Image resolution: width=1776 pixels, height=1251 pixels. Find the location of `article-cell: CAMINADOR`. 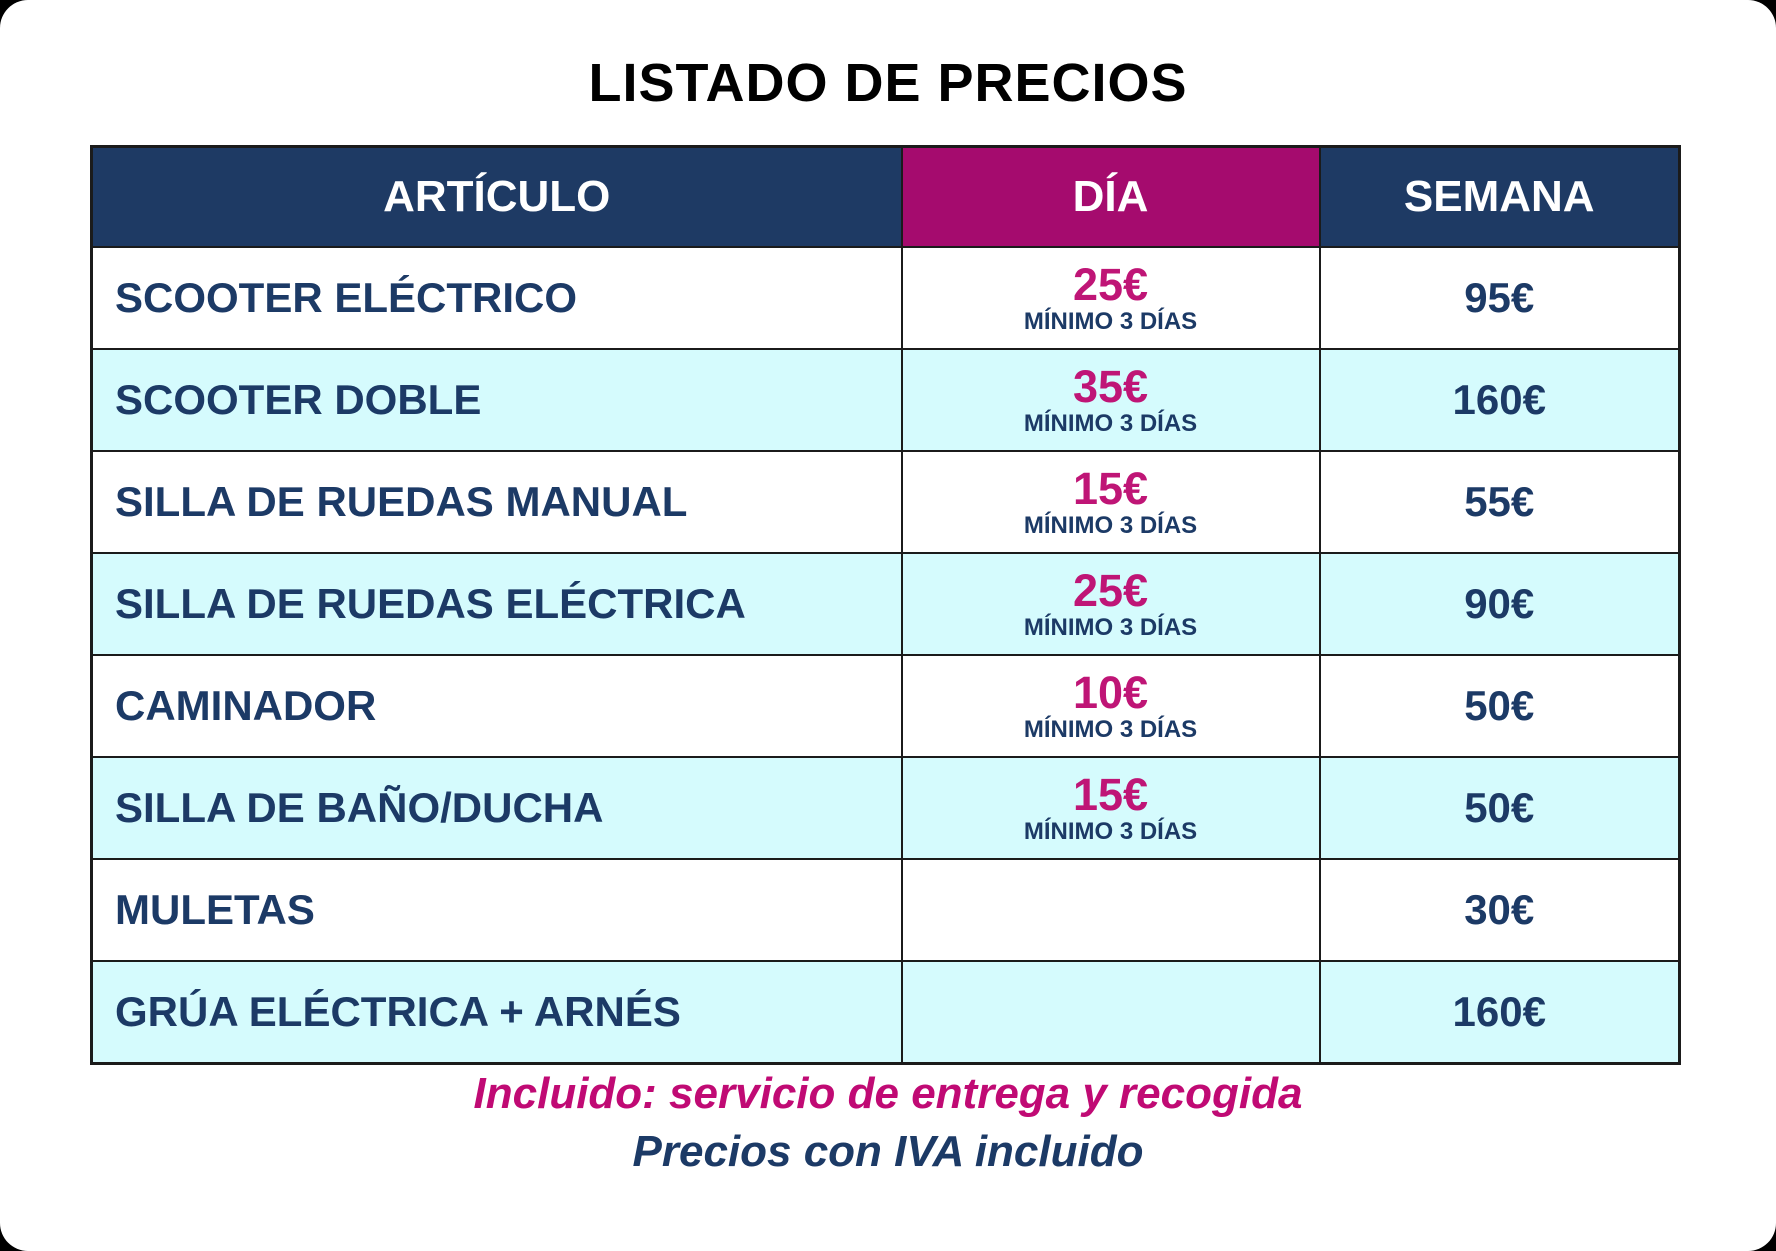

article-cell: CAMINADOR is located at coordinates (496, 706).